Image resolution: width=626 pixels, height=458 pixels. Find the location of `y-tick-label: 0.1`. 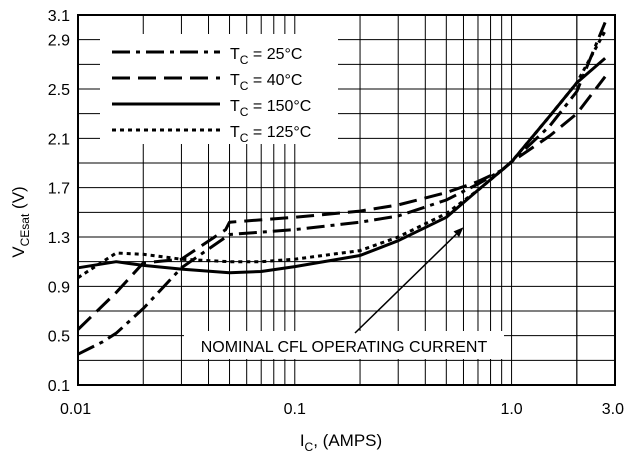

y-tick-label: 0.1 is located at coordinates (59, 386).